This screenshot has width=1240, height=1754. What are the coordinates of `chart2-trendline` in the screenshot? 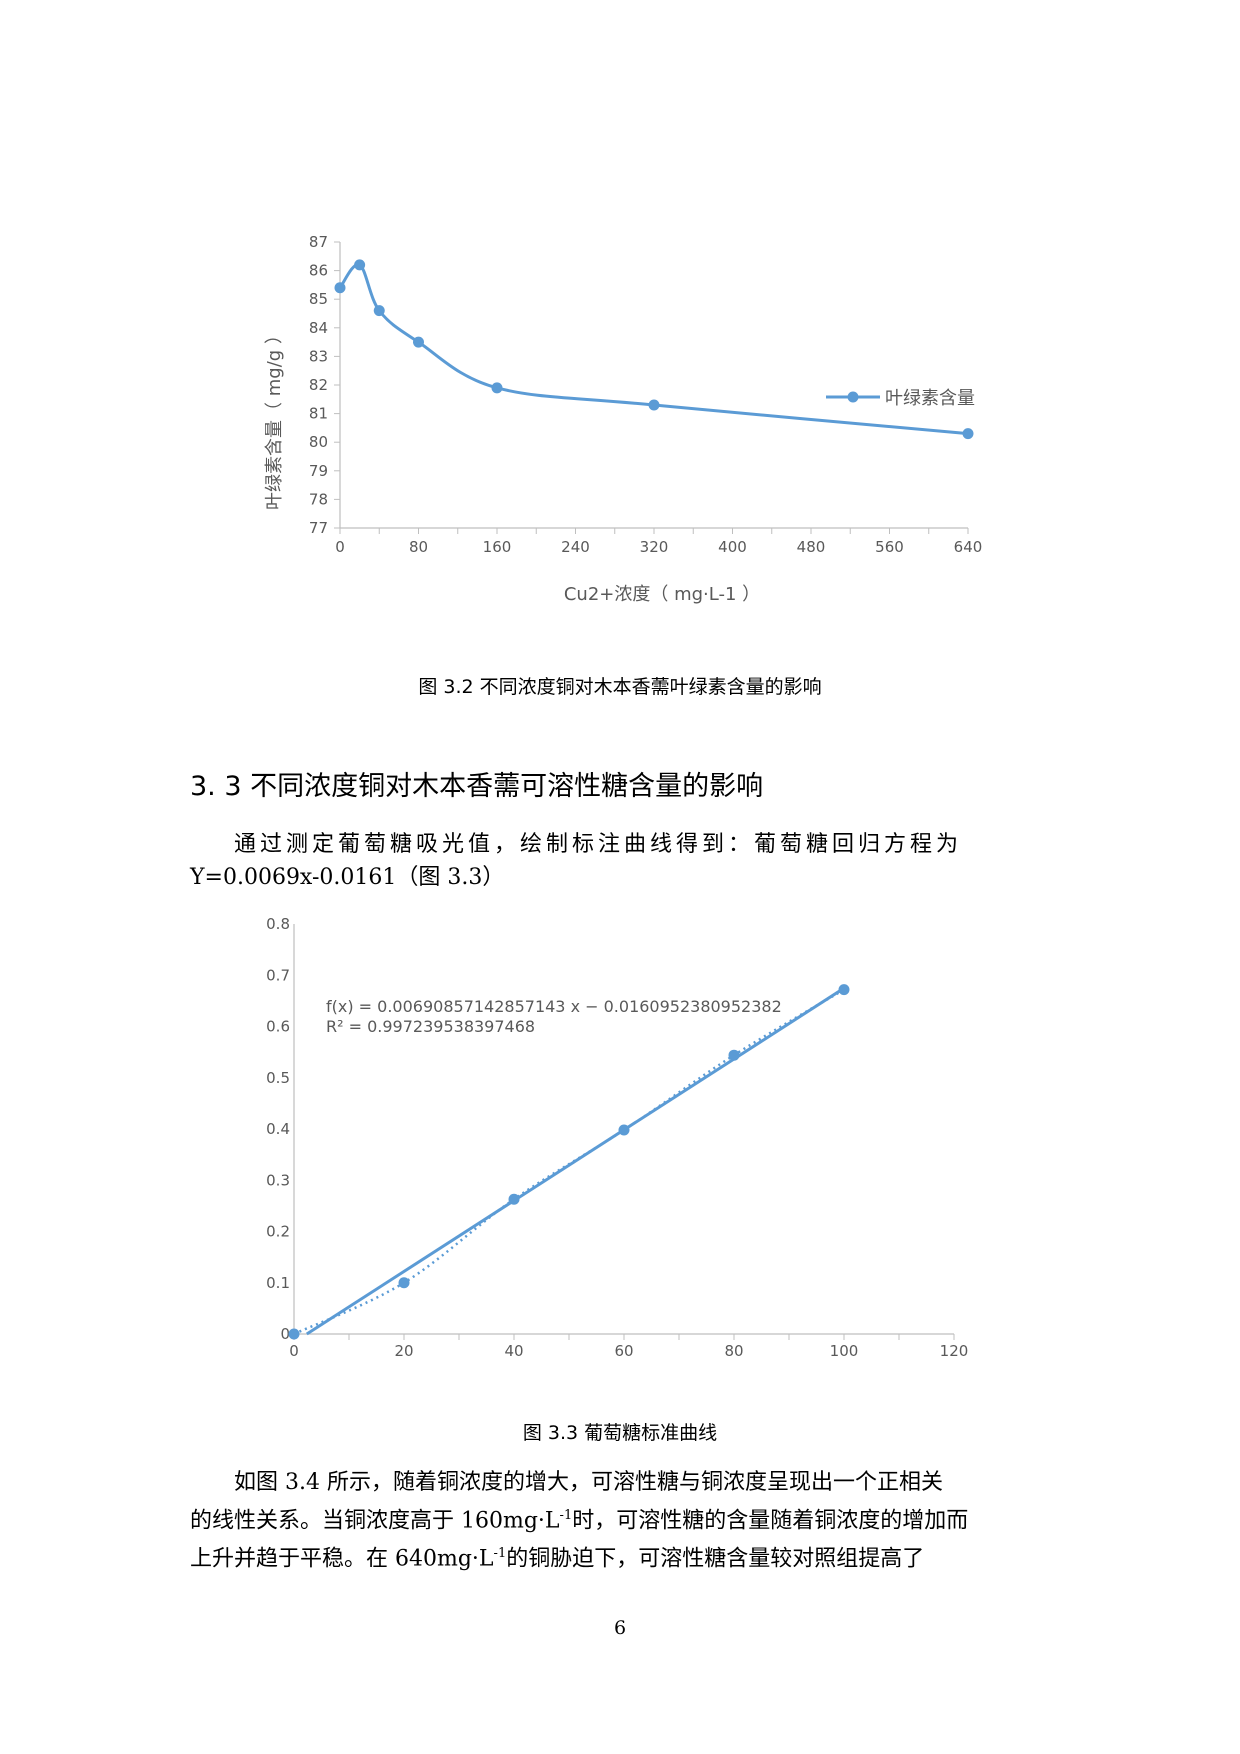 It's located at (575, 1161).